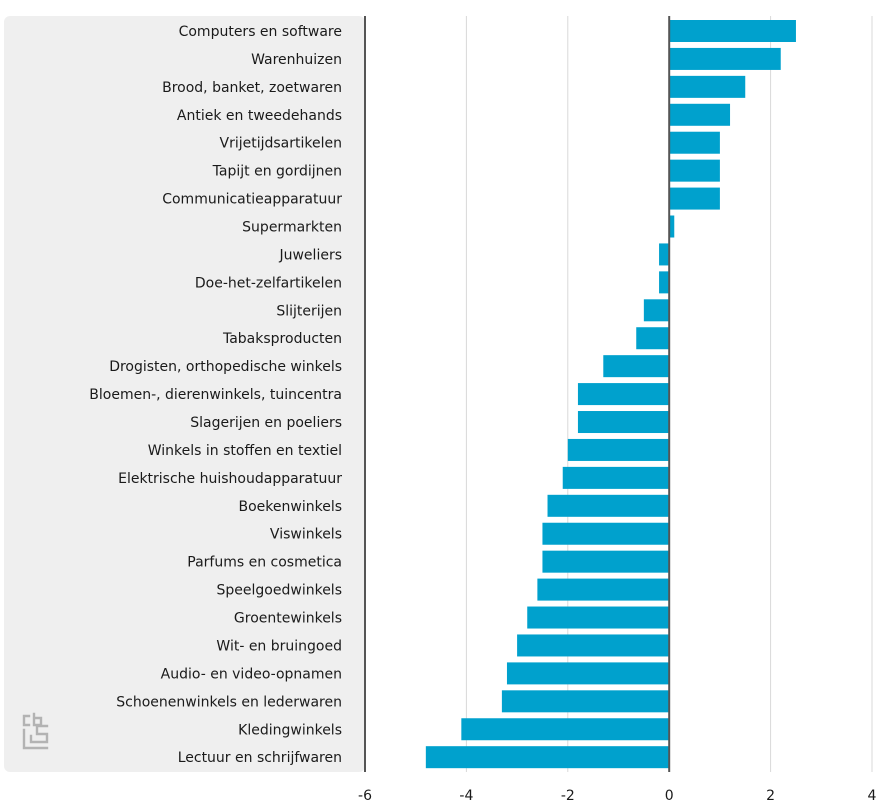 This screenshot has height=804, width=883. What do you see at coordinates (245, 451) in the screenshot?
I see `category-label: Winkels in stoffen en textiel` at bounding box center [245, 451].